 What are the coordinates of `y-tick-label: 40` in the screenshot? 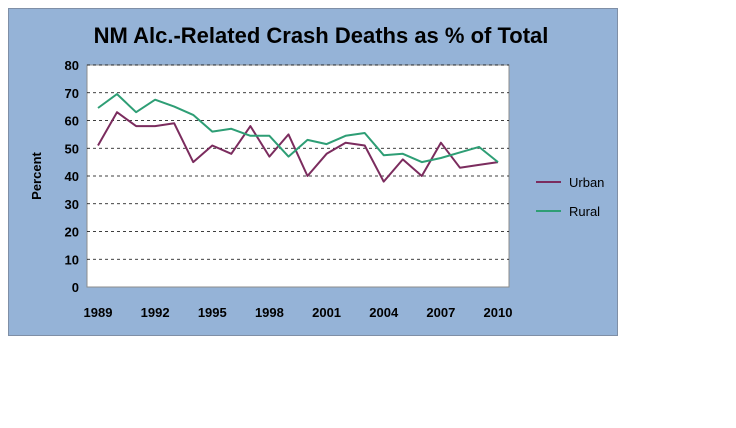 It's located at (72, 176).